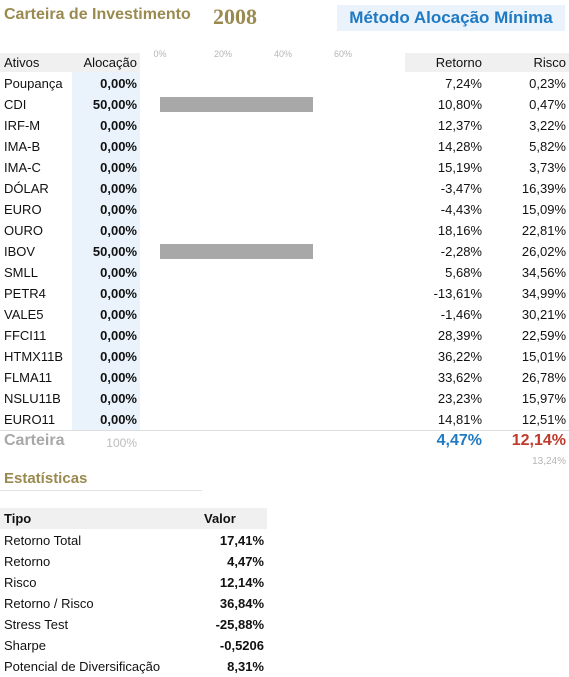 The height and width of the screenshot is (677, 569). What do you see at coordinates (135, 645) in the screenshot?
I see `stats-row: Sharpe -0,5206` at bounding box center [135, 645].